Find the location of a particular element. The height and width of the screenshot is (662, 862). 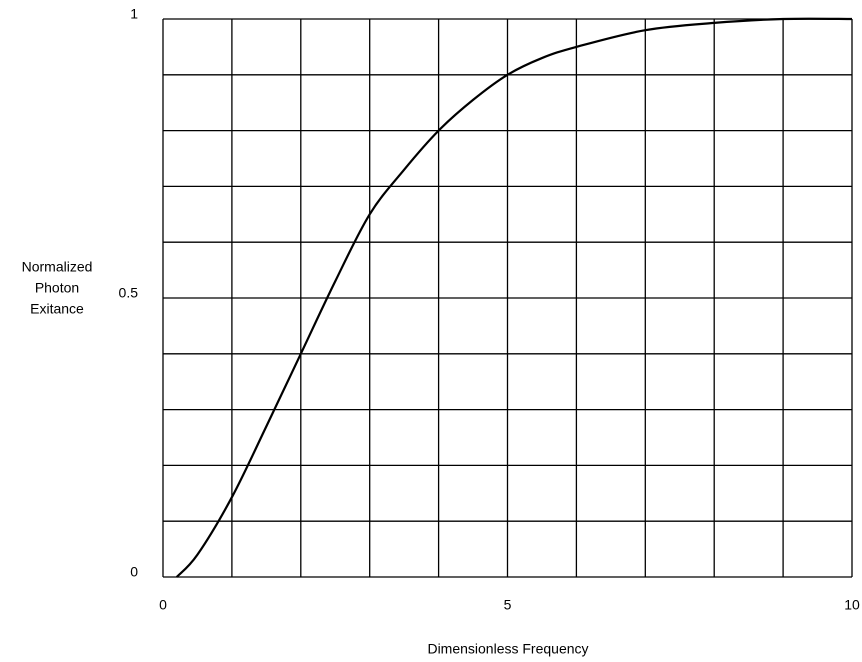

y-tick-label: 1 is located at coordinates (134, 14).